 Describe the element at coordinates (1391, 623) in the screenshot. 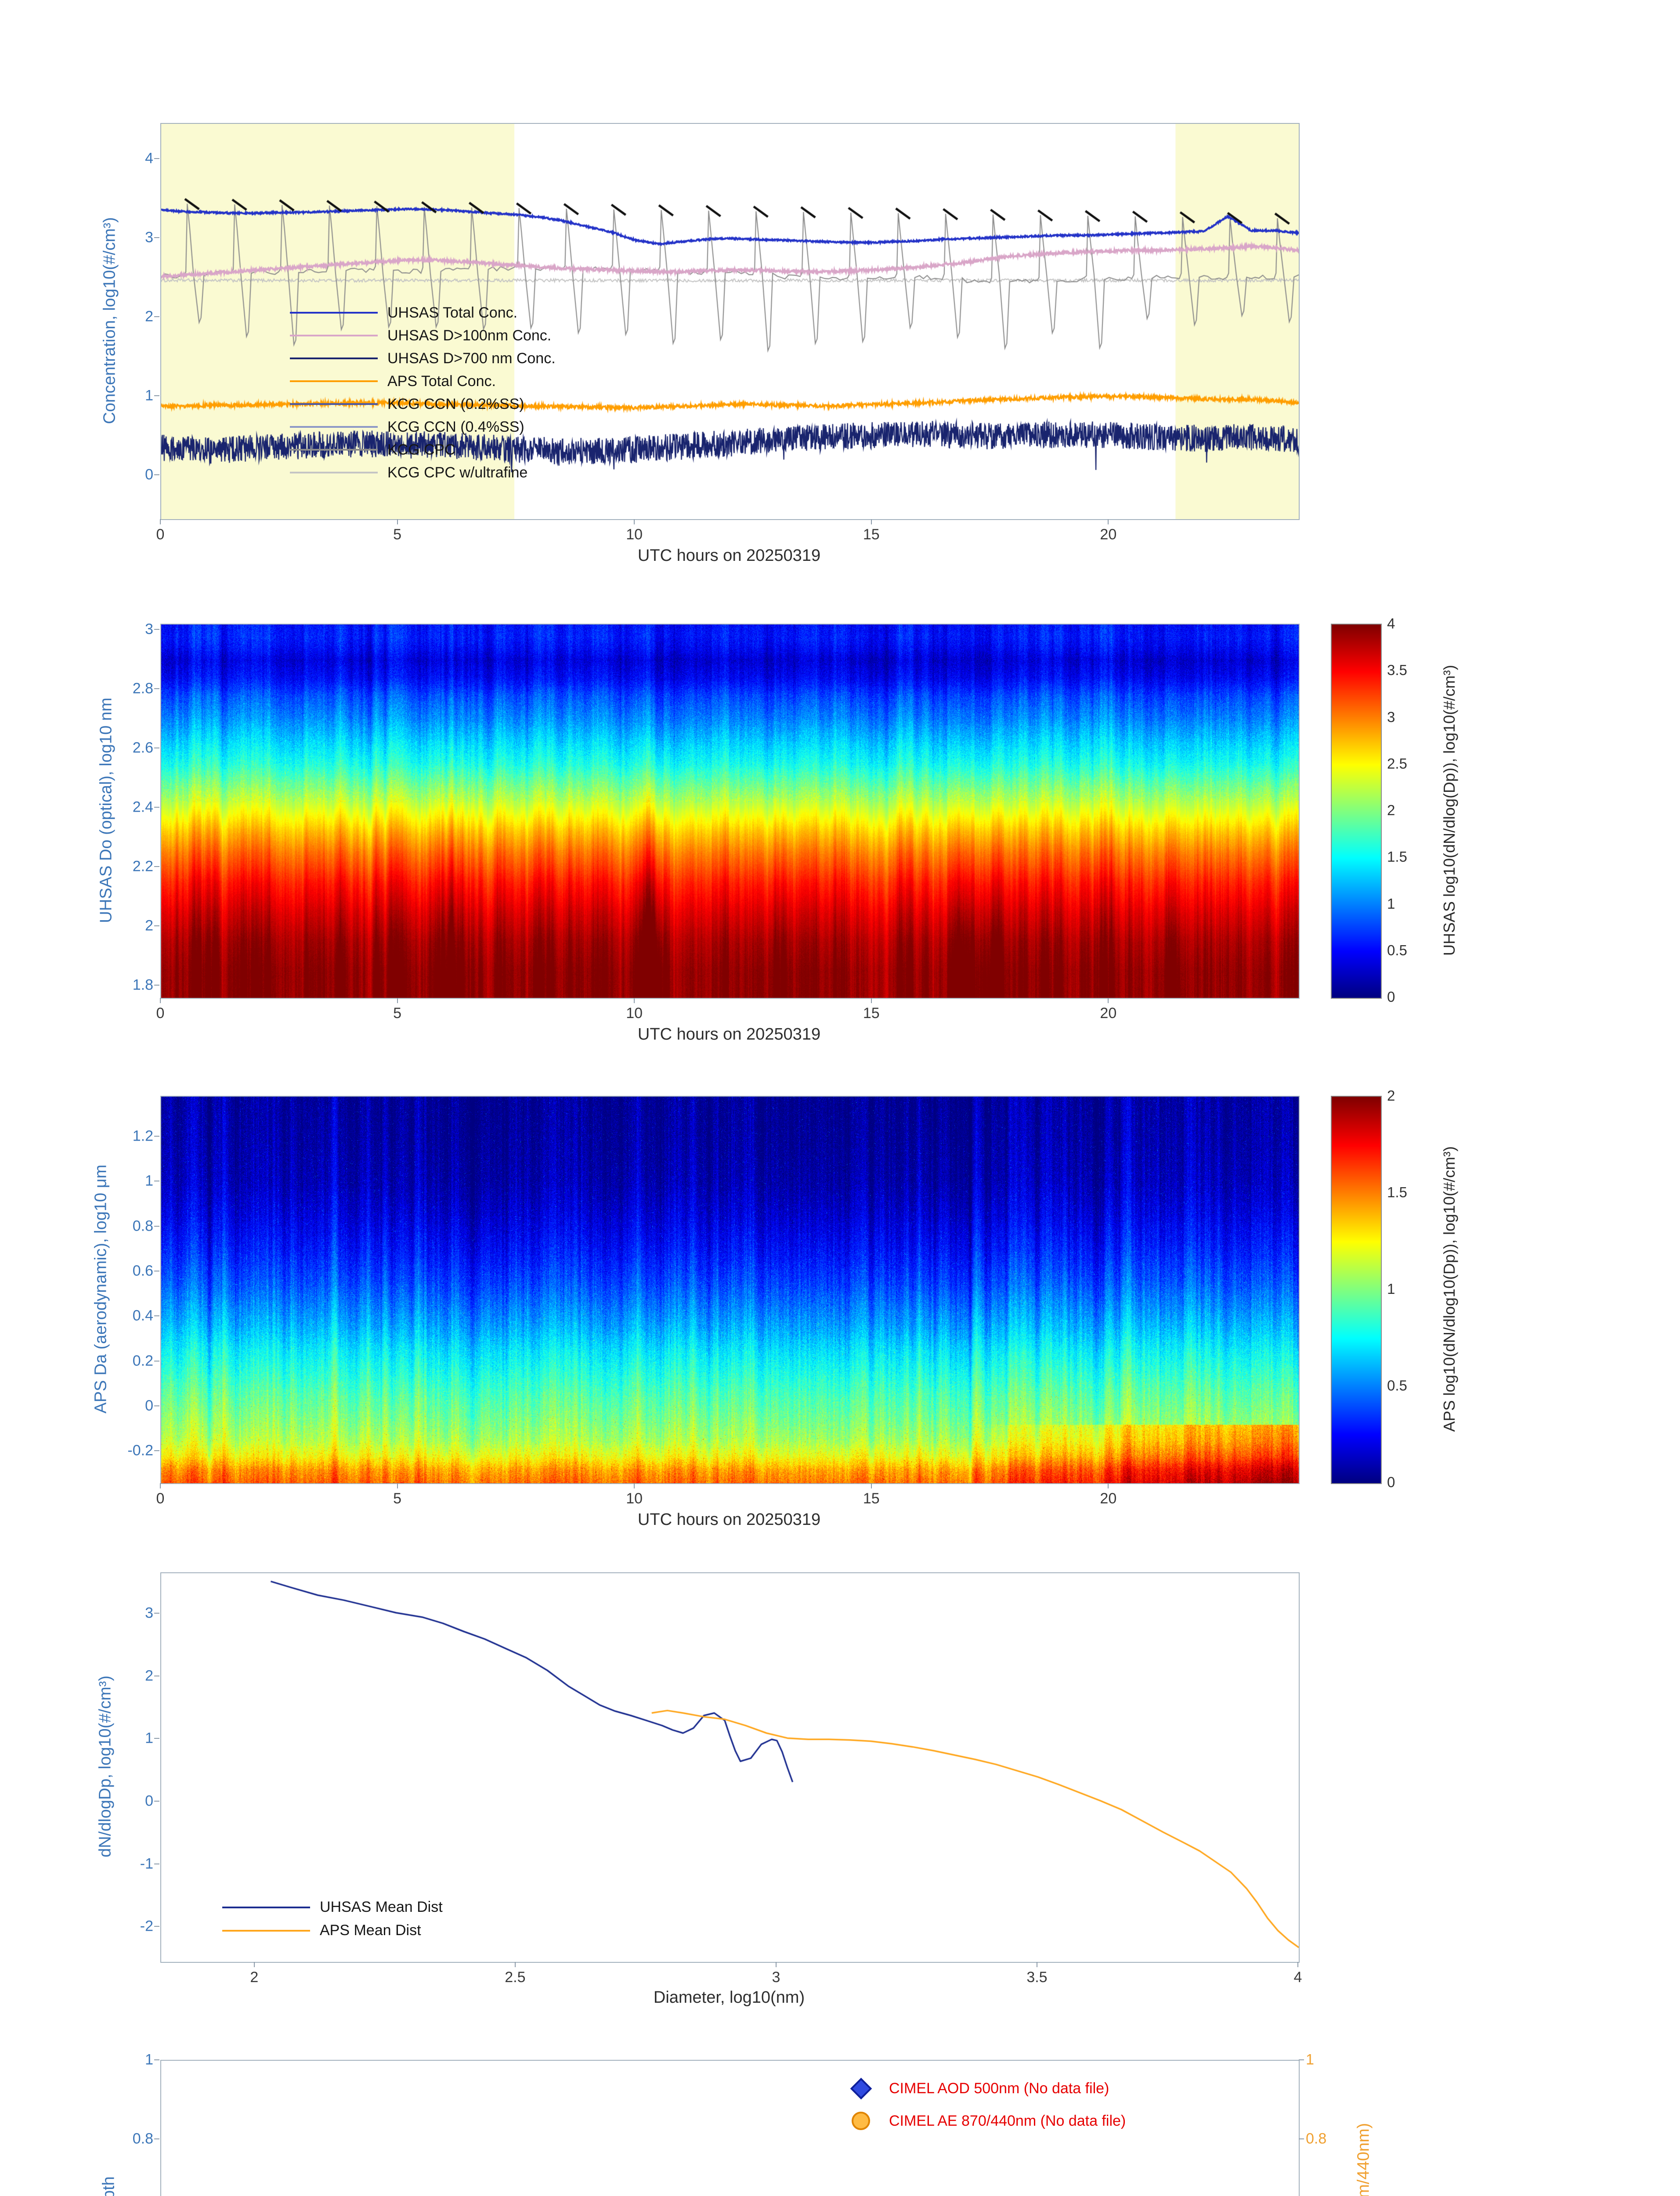

I see `colorbar-tick-label: 4` at that location.